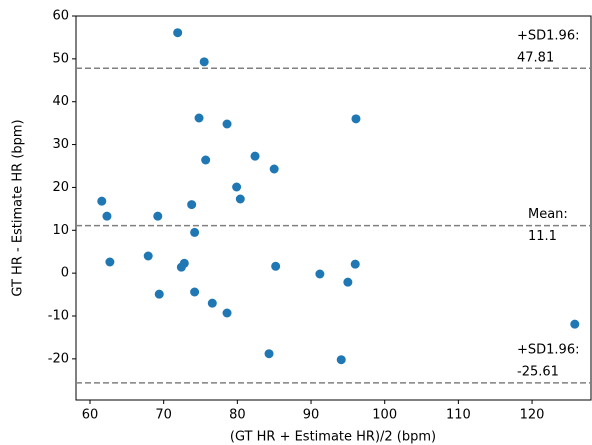 This screenshot has height=445, width=592. Describe the element at coordinates (58, 358) in the screenshot. I see `y-tick-label: -20` at that location.